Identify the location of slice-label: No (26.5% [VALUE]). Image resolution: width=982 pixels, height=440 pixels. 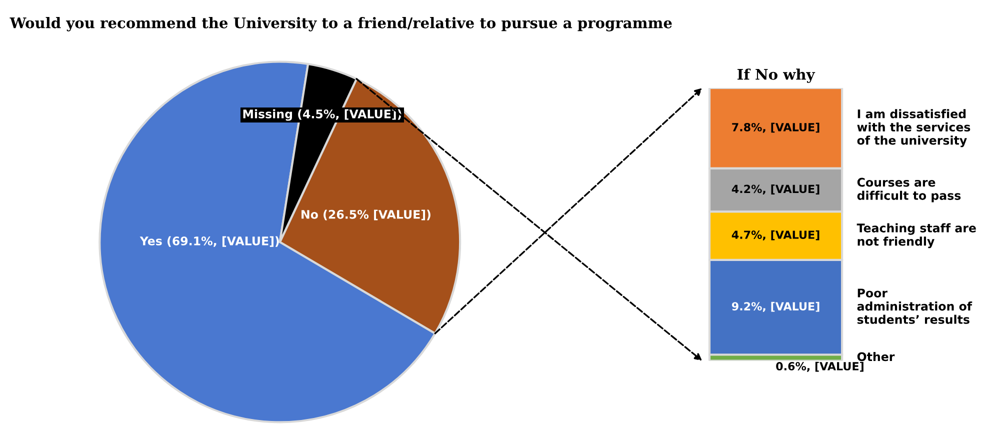
(366, 215).